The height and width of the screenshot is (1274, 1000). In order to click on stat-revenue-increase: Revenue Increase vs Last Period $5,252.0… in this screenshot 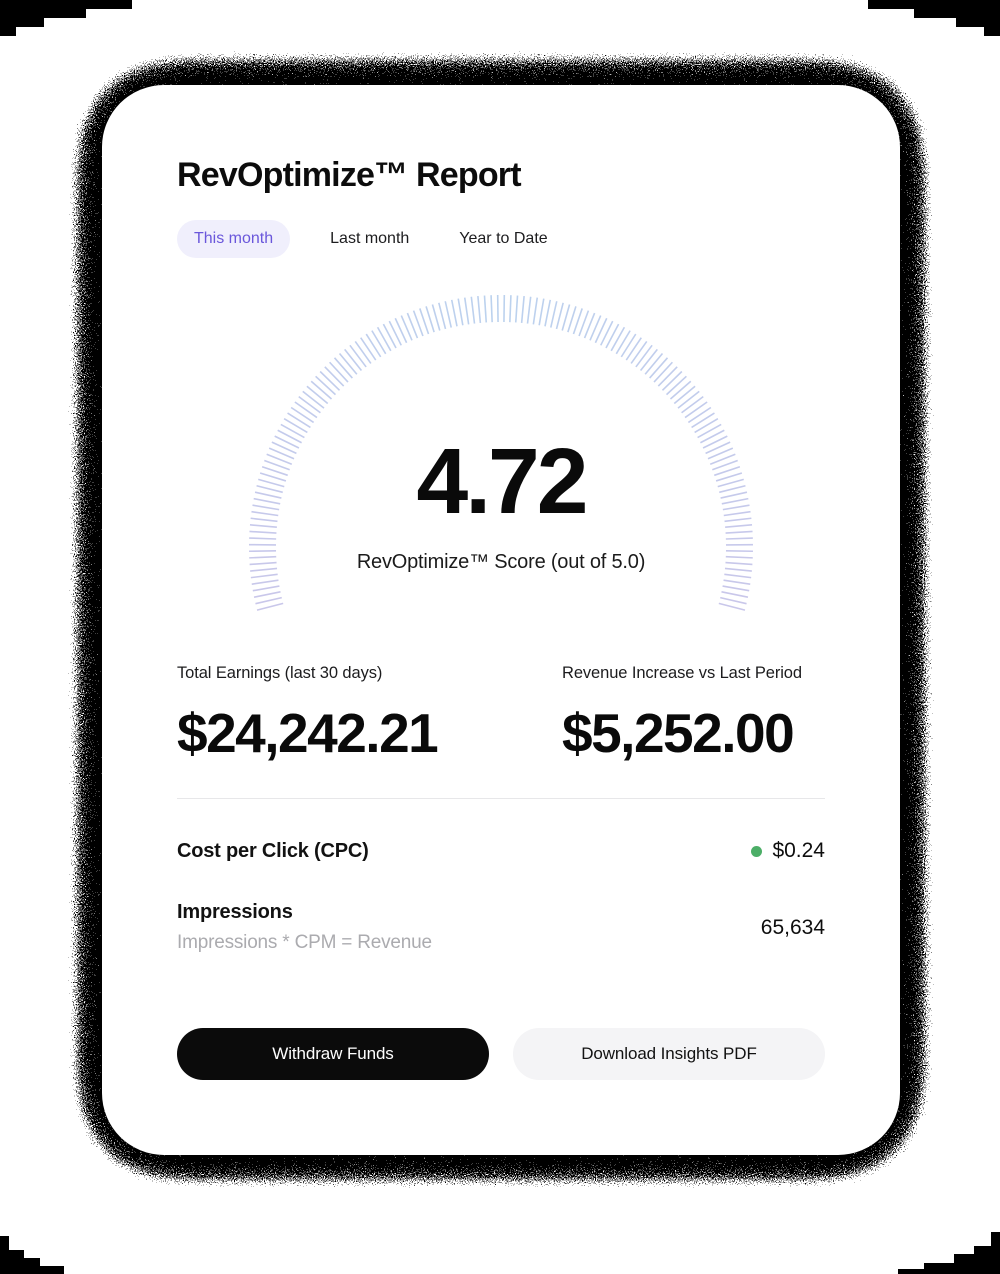, I will do `click(693, 712)`.